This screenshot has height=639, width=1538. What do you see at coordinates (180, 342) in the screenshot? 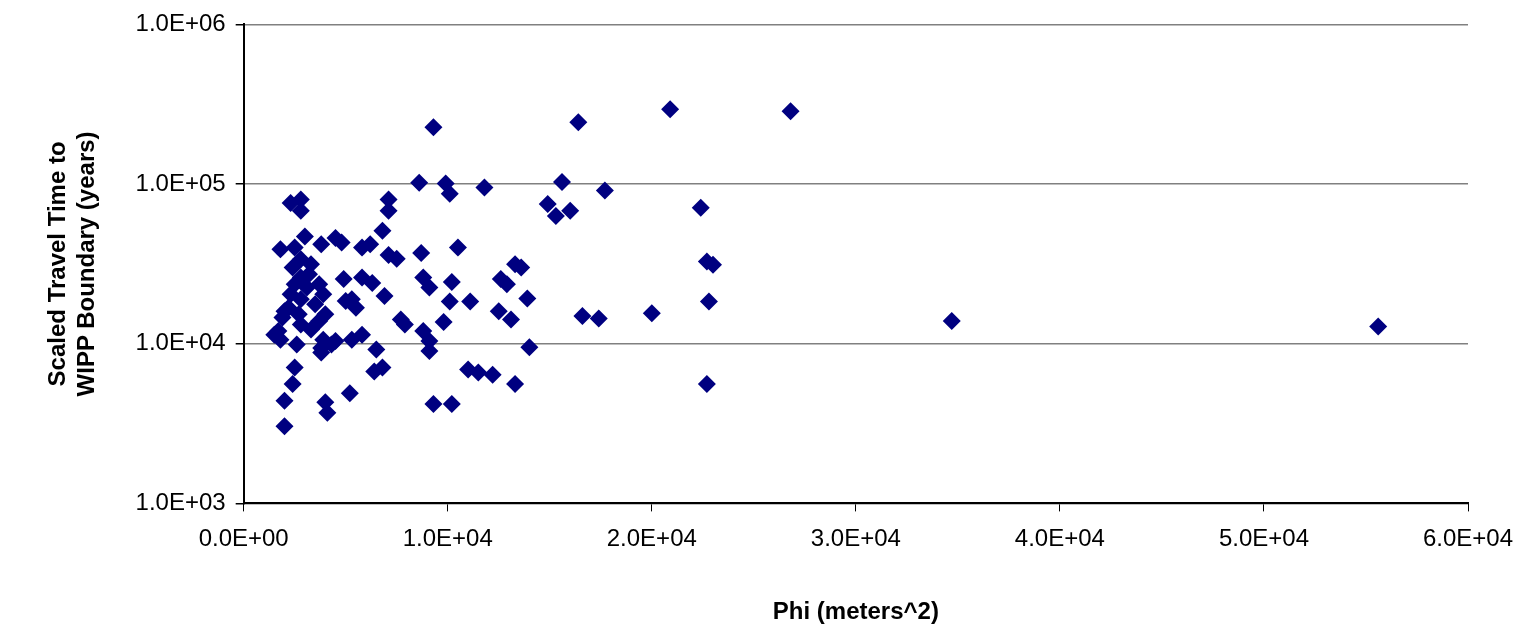
I see `y-tick-label: 1.0E+04` at bounding box center [180, 342].